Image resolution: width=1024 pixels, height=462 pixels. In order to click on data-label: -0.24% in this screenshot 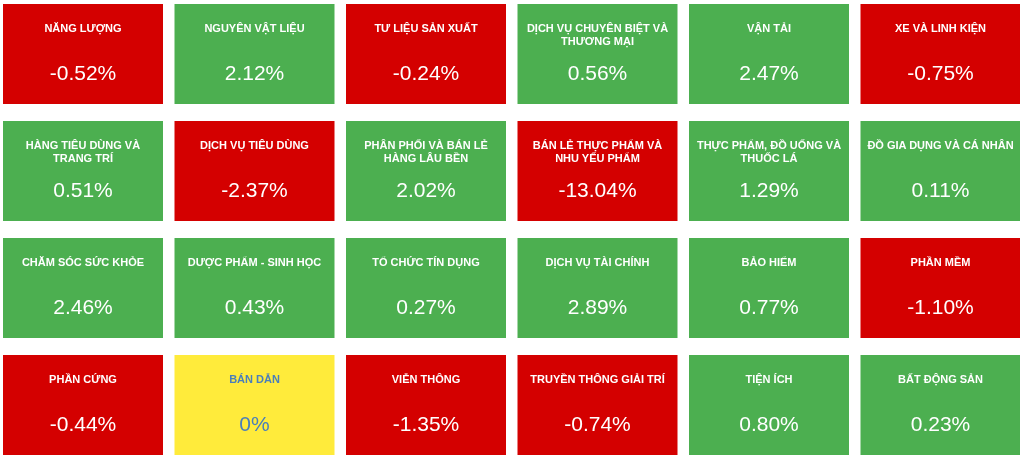, I will do `click(426, 72)`.